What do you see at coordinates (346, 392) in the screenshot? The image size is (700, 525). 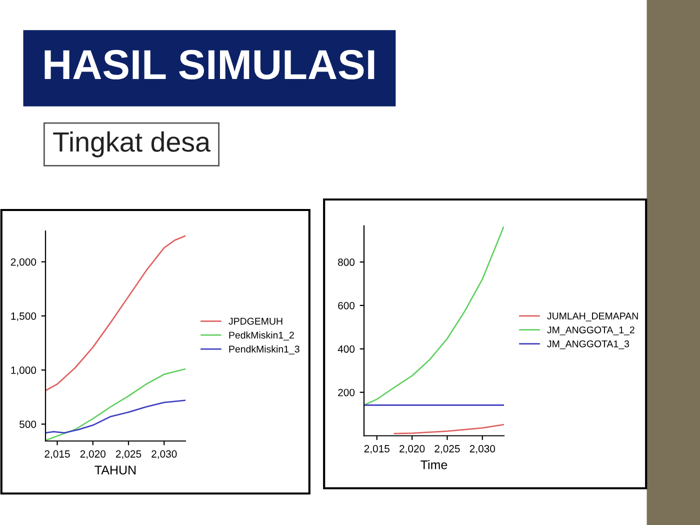 I see `y-tick-label: 200` at bounding box center [346, 392].